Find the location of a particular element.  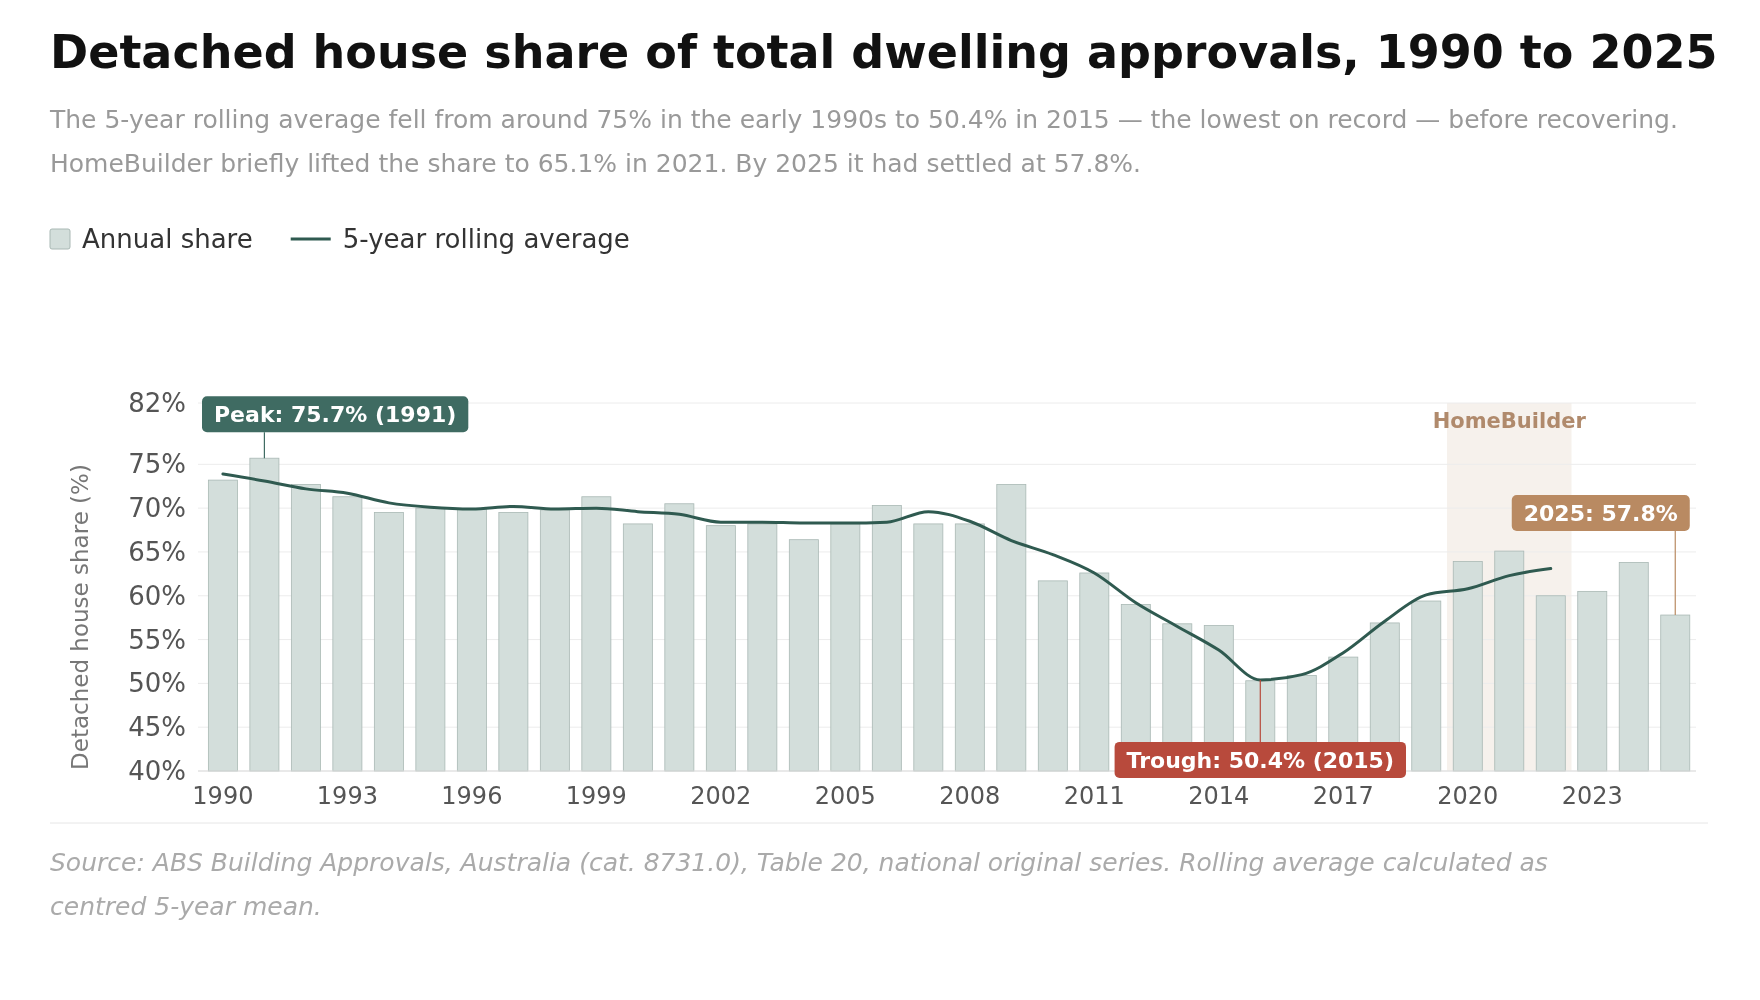

x-tick-label: 1999 is located at coordinates (596, 796).